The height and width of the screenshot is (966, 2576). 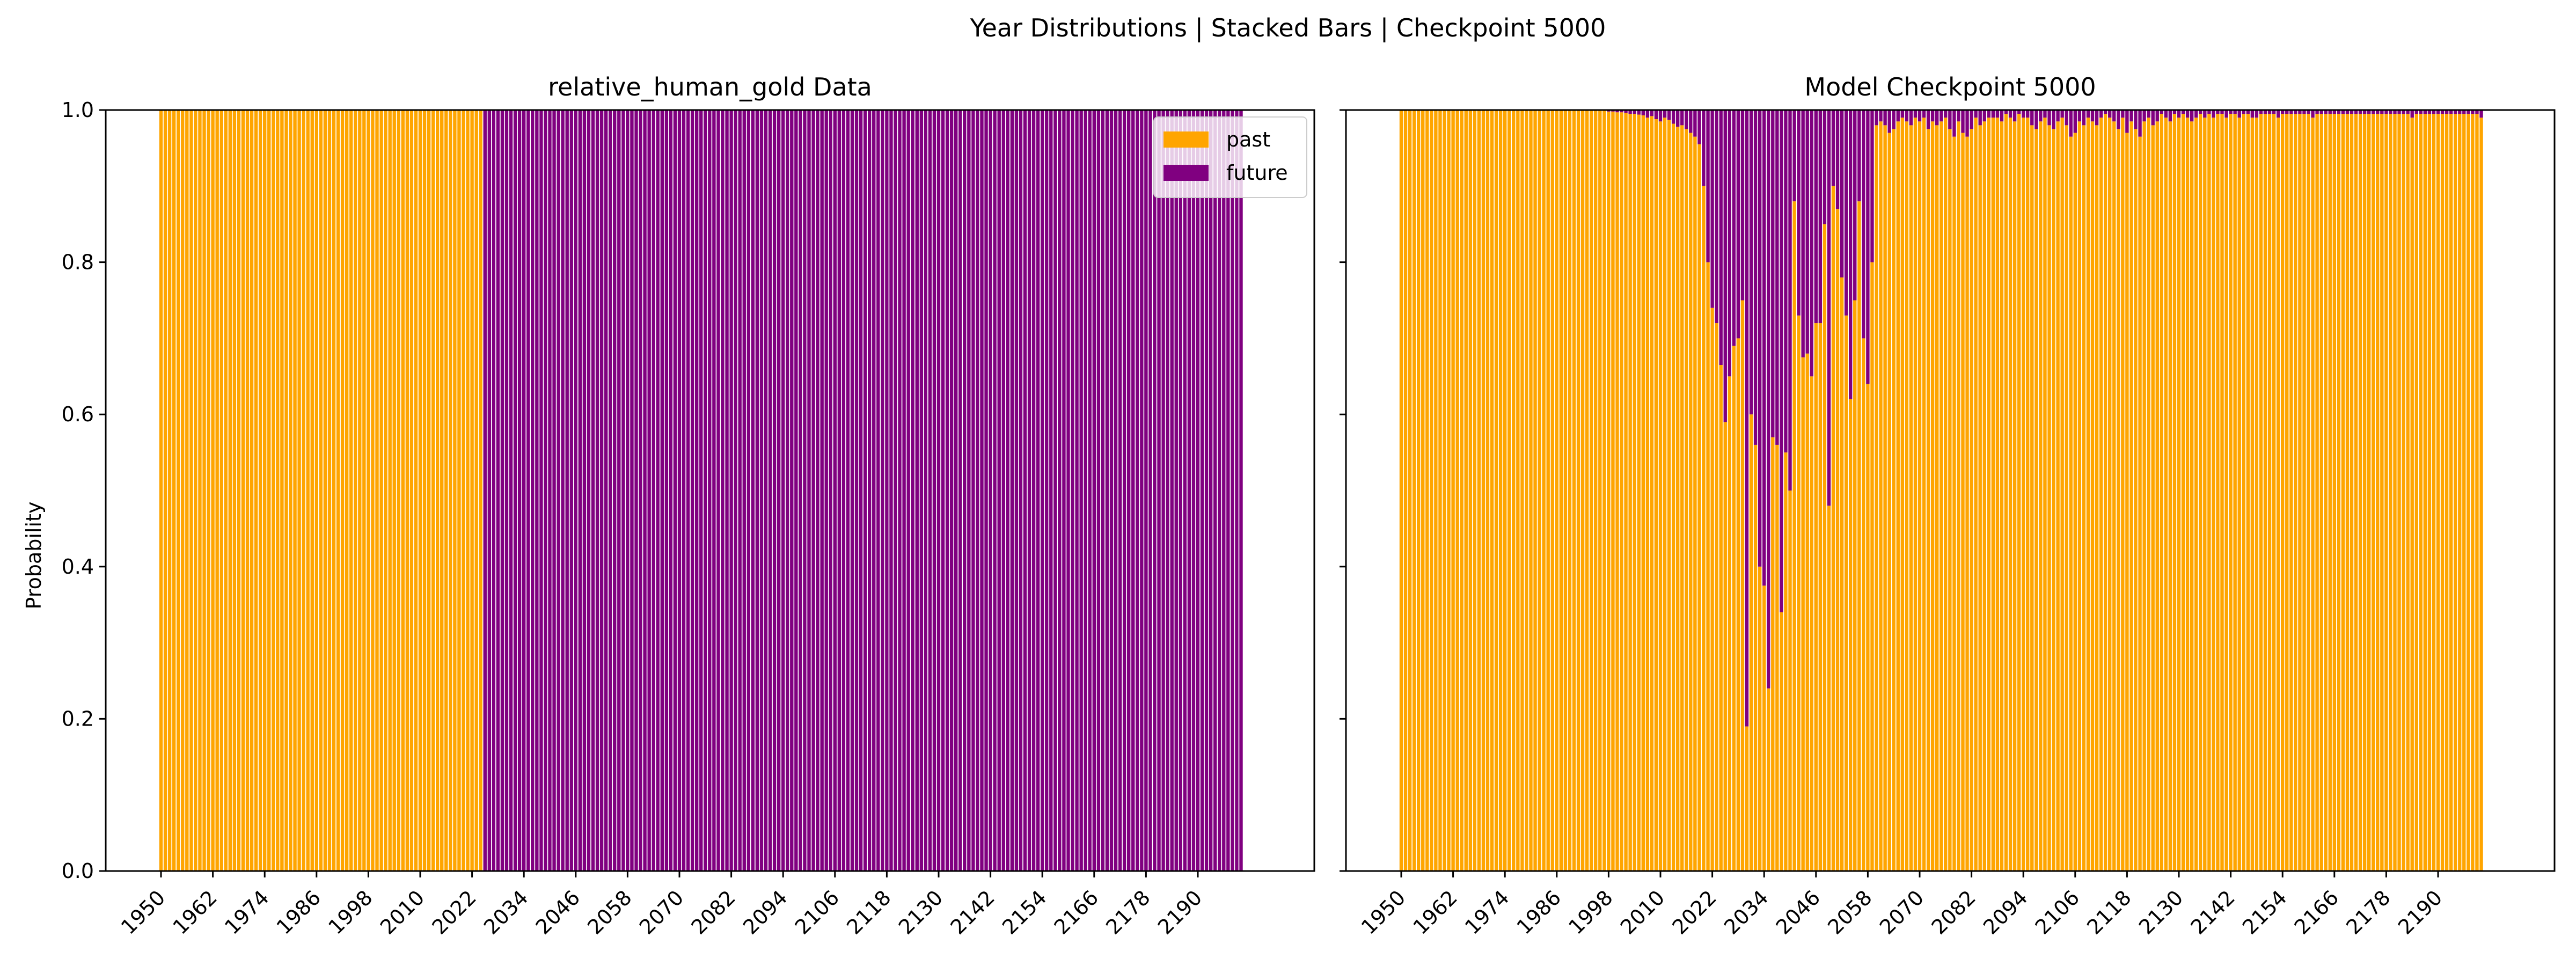 I want to click on bar-future-2045, so click(x=1811, y=243).